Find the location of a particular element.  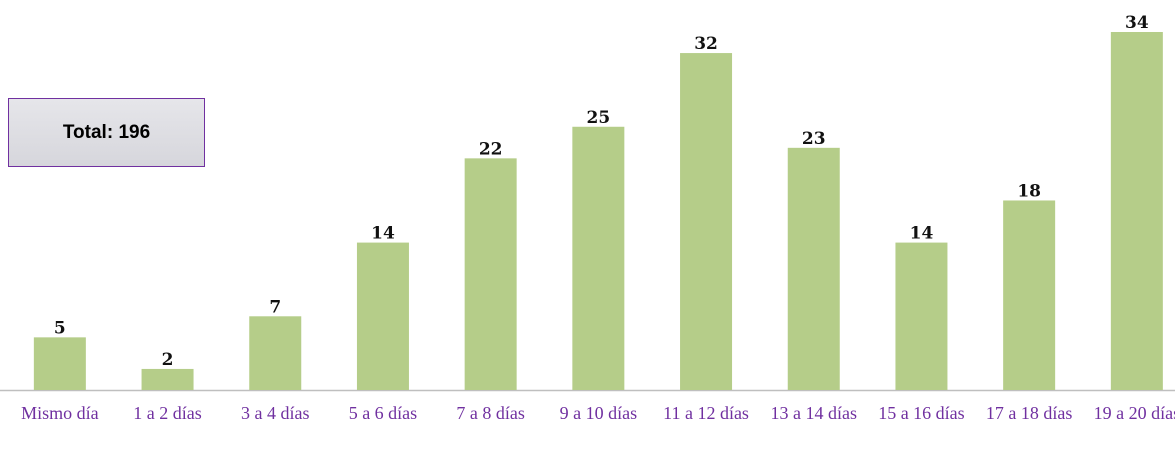

x-tick-label: 17 a 18 días is located at coordinates (1029, 413).